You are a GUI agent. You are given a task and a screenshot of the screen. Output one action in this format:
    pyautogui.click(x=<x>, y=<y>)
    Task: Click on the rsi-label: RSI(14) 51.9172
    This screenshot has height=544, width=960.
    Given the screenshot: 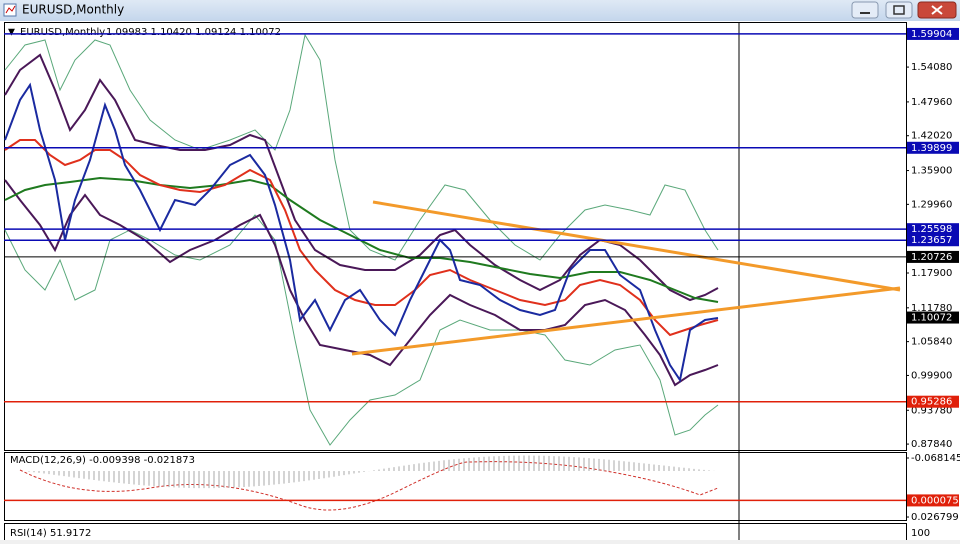 What is the action you would take?
    pyautogui.click(x=50, y=533)
    